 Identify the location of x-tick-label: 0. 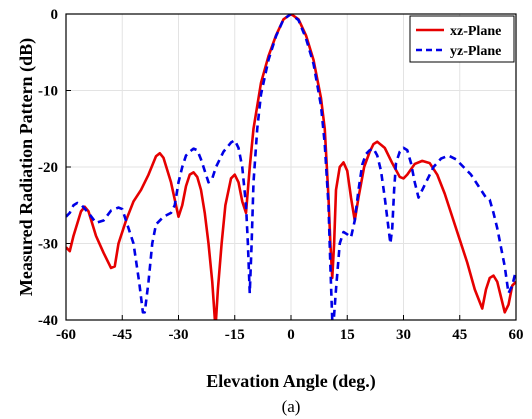
(291, 335).